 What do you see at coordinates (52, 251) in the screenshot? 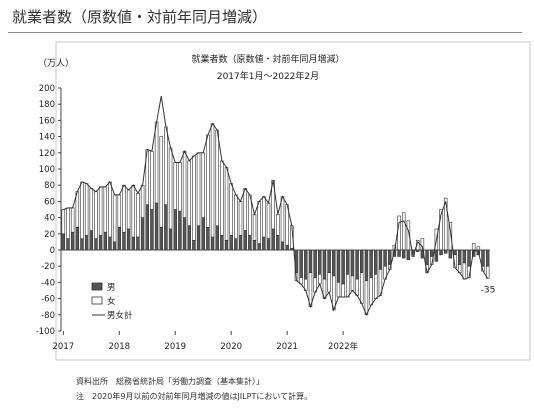
I see `y-tick-label: 0` at bounding box center [52, 251].